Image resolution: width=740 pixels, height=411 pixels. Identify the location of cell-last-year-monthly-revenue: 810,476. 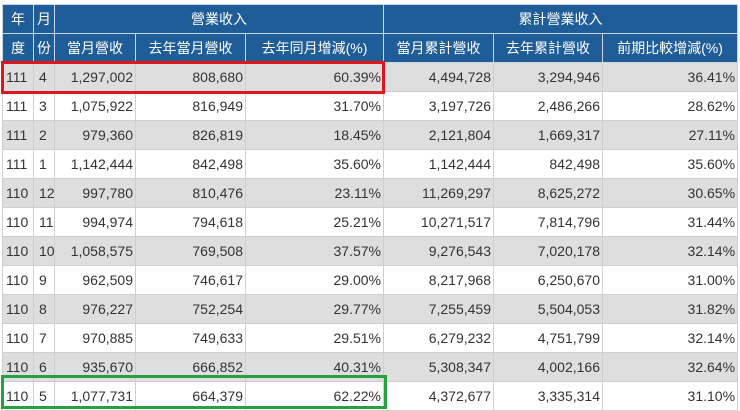
(190, 193).